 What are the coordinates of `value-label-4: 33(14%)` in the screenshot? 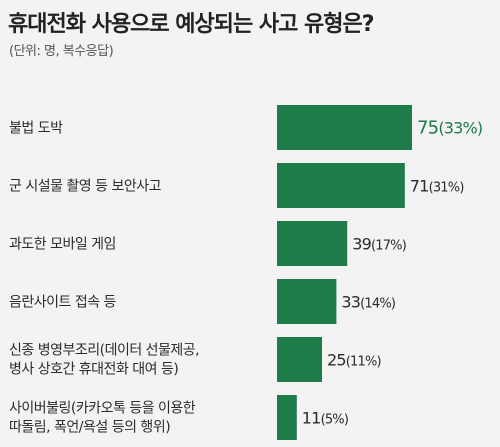 It's located at (368, 302).